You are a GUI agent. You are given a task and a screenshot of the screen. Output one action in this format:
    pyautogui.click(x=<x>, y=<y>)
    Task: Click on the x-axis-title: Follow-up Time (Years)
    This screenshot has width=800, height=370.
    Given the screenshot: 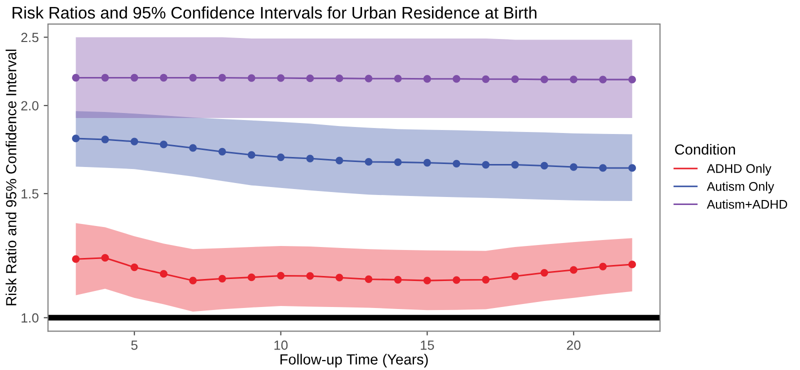 What is the action you would take?
    pyautogui.click(x=354, y=361)
    